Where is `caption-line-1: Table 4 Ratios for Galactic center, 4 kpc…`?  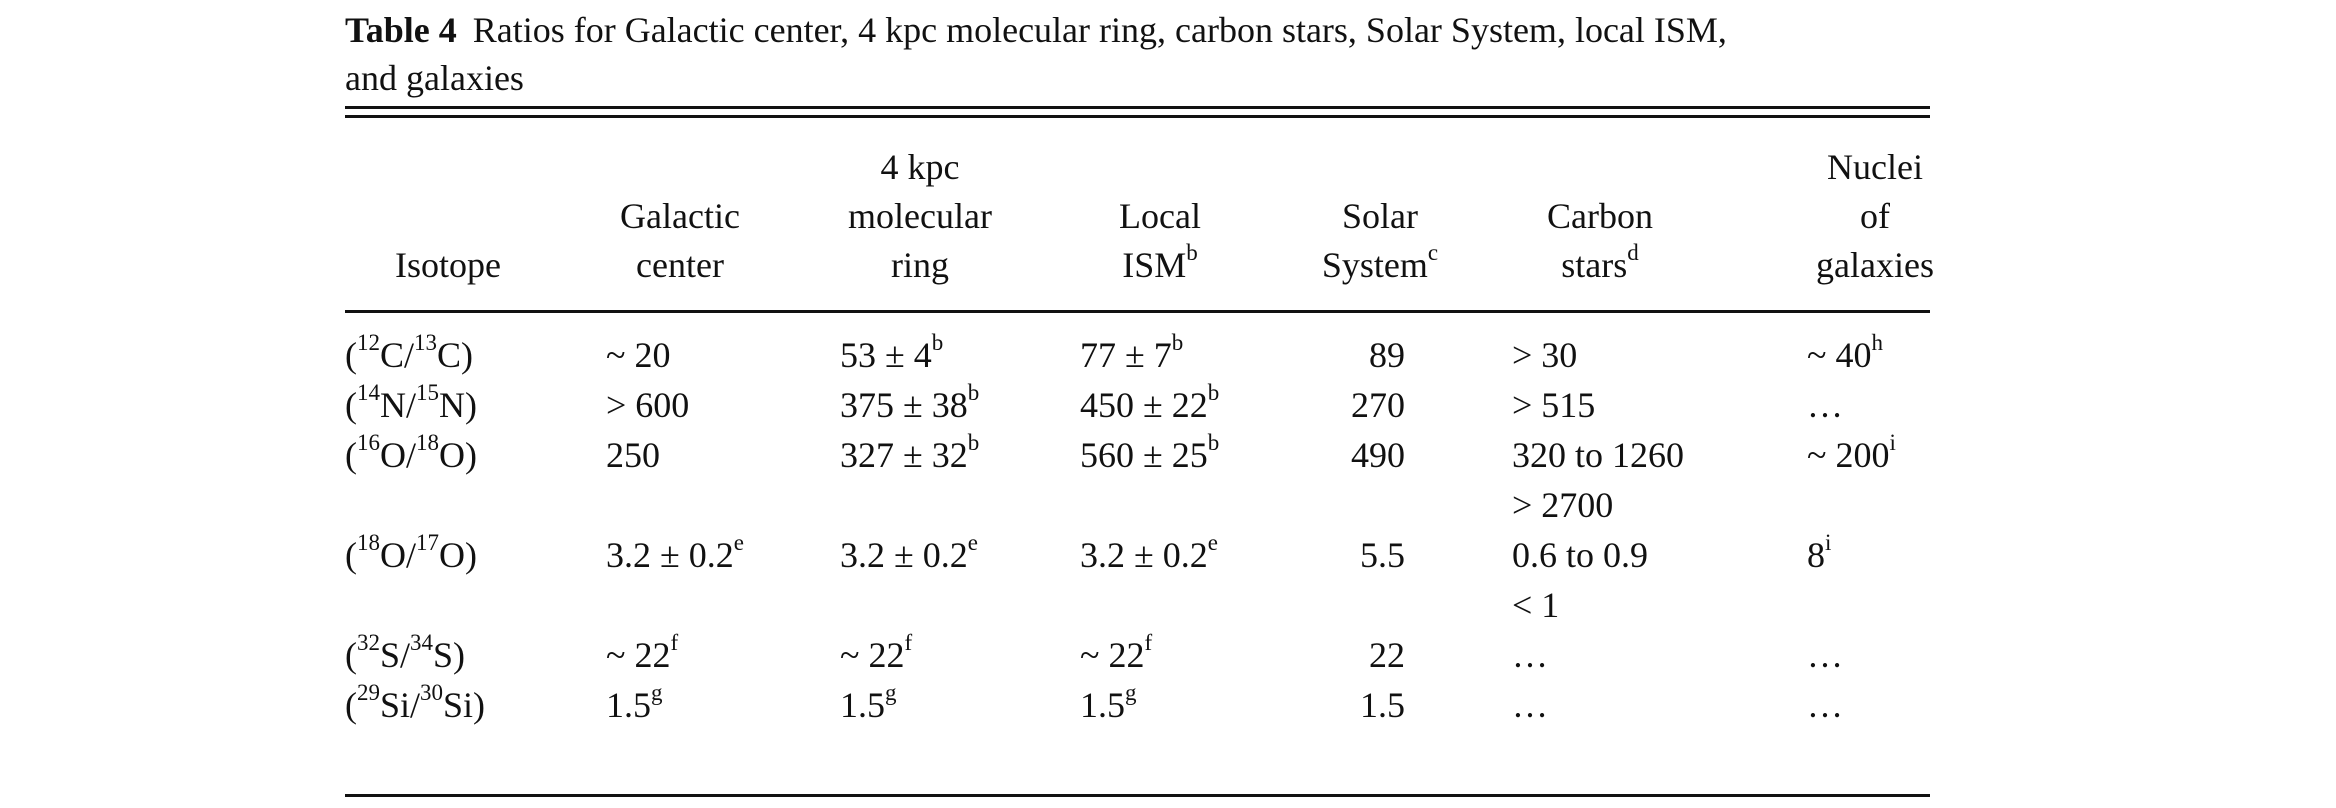 caption-line-1: Table 4 Ratios for Galactic center, 4 kpc… is located at coordinates (1145, 30).